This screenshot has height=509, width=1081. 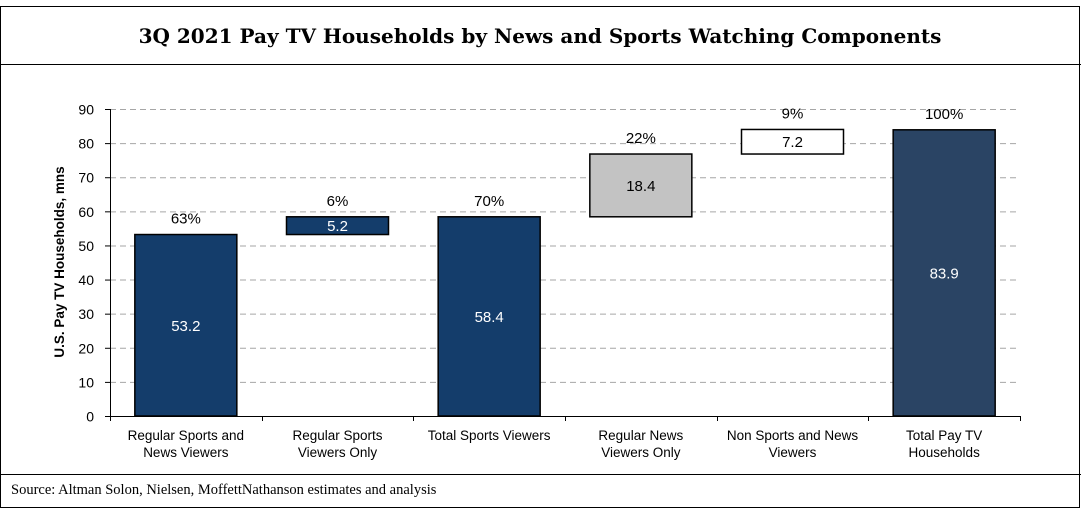 What do you see at coordinates (793, 452) in the screenshot?
I see `x-category-label: Viewers` at bounding box center [793, 452].